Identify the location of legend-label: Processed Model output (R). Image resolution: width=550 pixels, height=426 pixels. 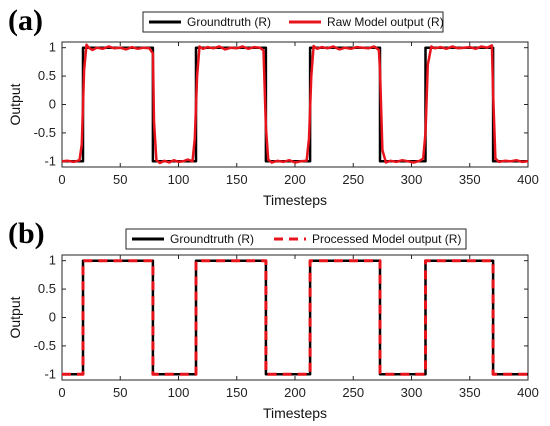
(386, 239).